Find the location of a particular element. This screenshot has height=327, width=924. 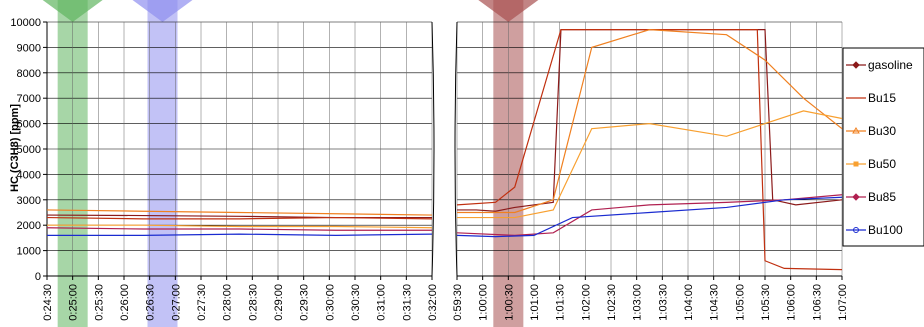

series-gasoline-left is located at coordinates (239, 216).